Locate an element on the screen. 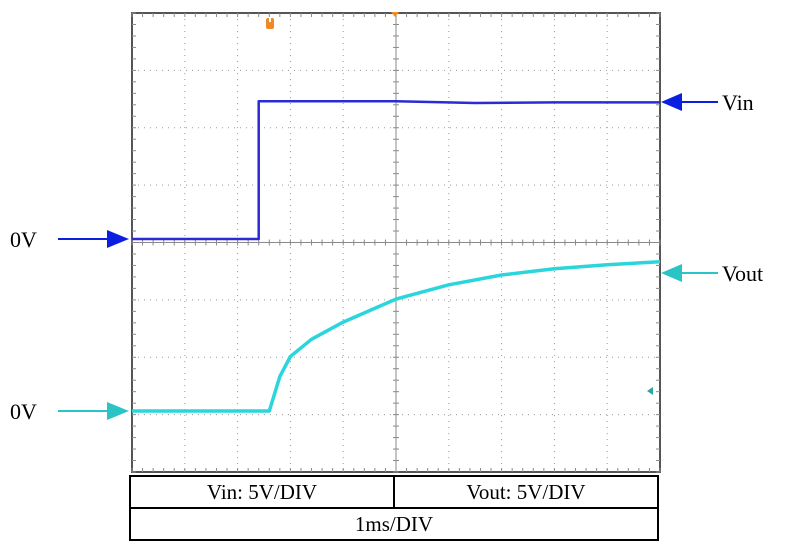  vin-zero-arrow-icon is located at coordinates (118, 239).